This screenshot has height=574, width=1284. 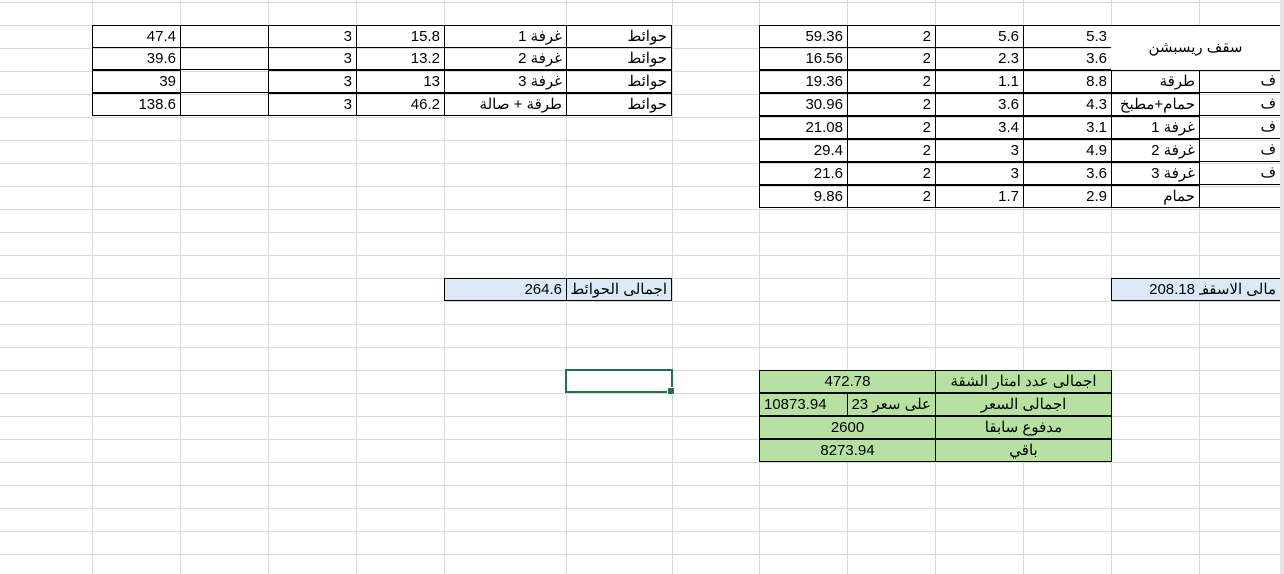 What do you see at coordinates (803, 58) in the screenshot?
I see `ceiling-area-cell: 16.56` at bounding box center [803, 58].